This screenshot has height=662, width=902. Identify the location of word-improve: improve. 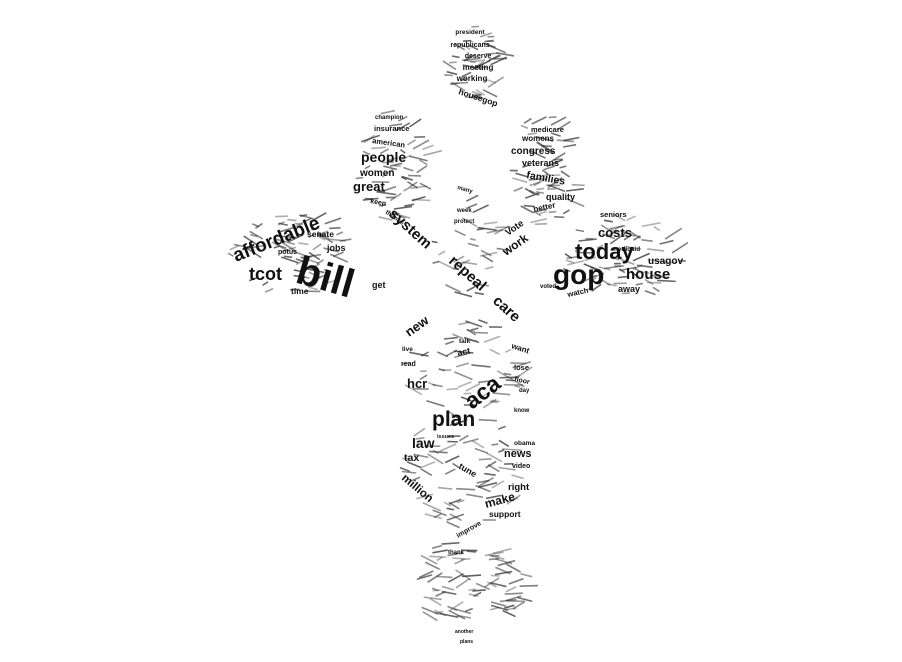
(469, 530).